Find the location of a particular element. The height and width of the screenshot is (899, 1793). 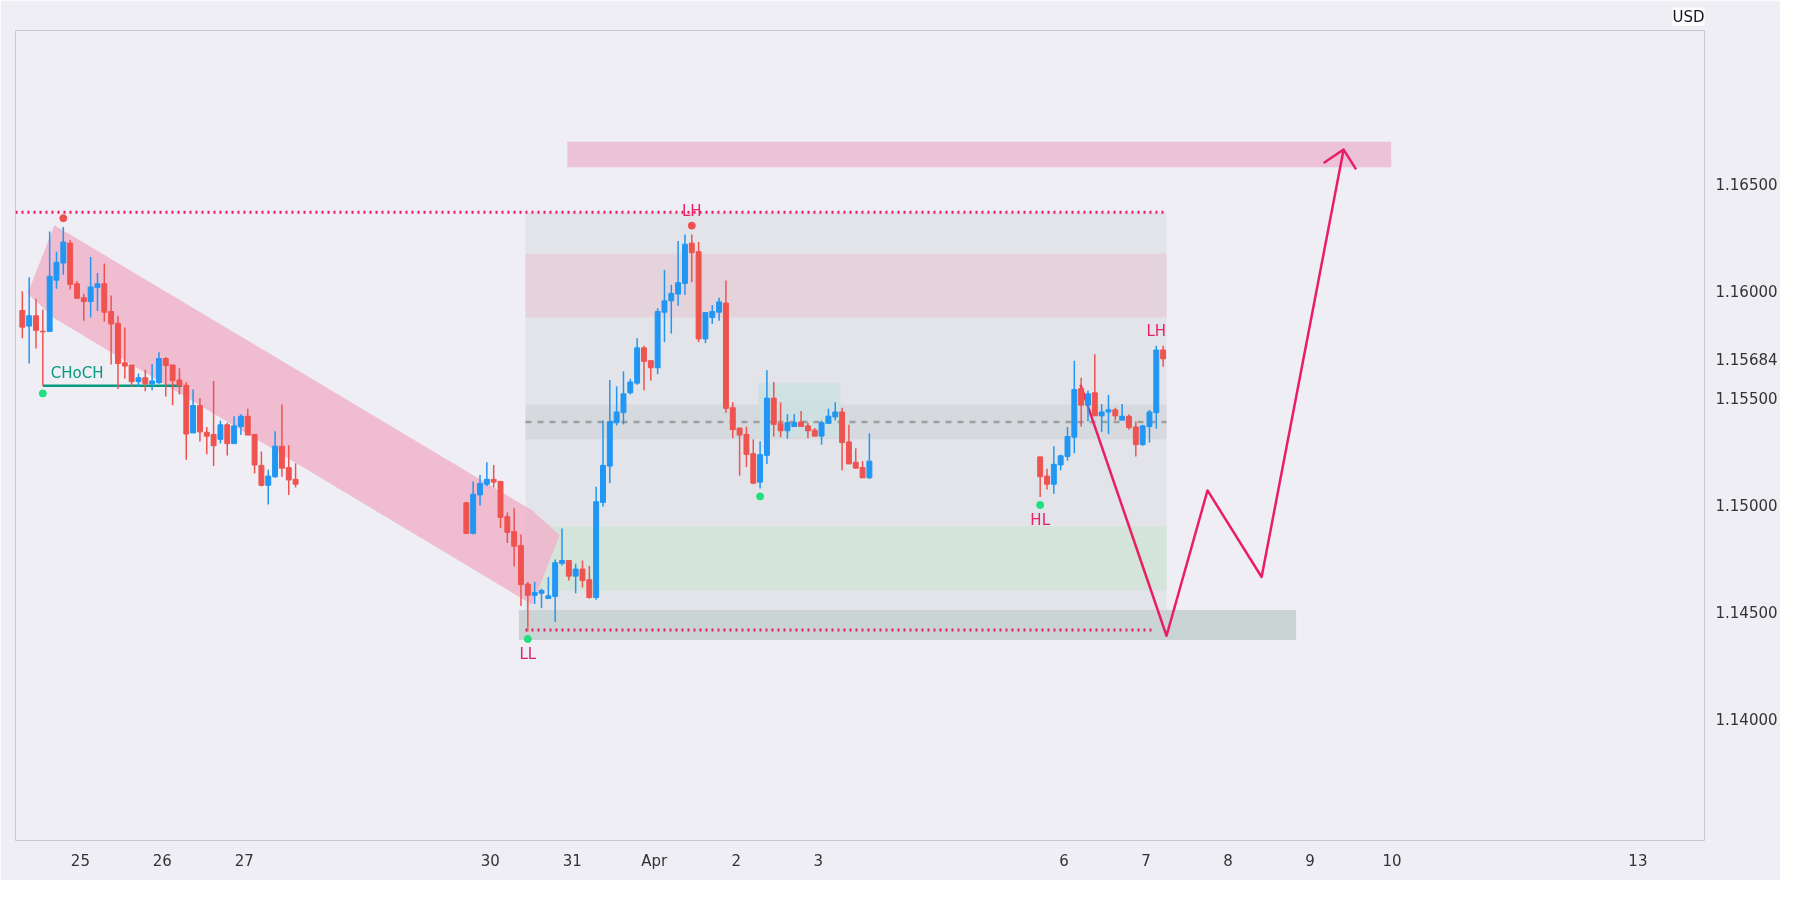

y-tick-label: 1.16500 is located at coordinates (1746, 185).